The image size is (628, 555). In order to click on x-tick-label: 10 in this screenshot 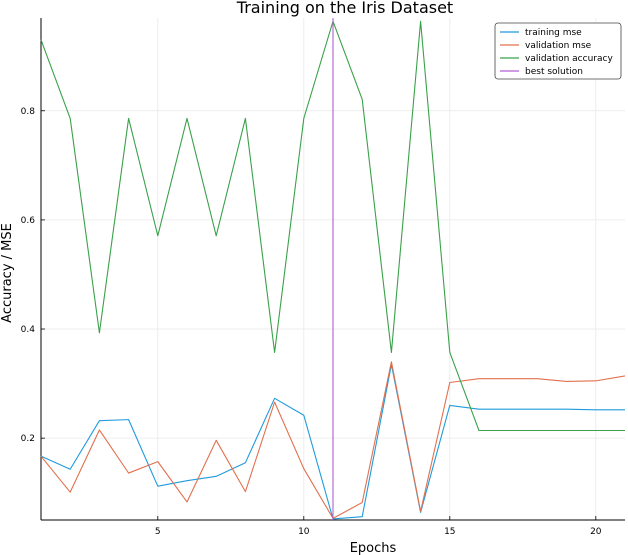, I will do `click(304, 532)`.